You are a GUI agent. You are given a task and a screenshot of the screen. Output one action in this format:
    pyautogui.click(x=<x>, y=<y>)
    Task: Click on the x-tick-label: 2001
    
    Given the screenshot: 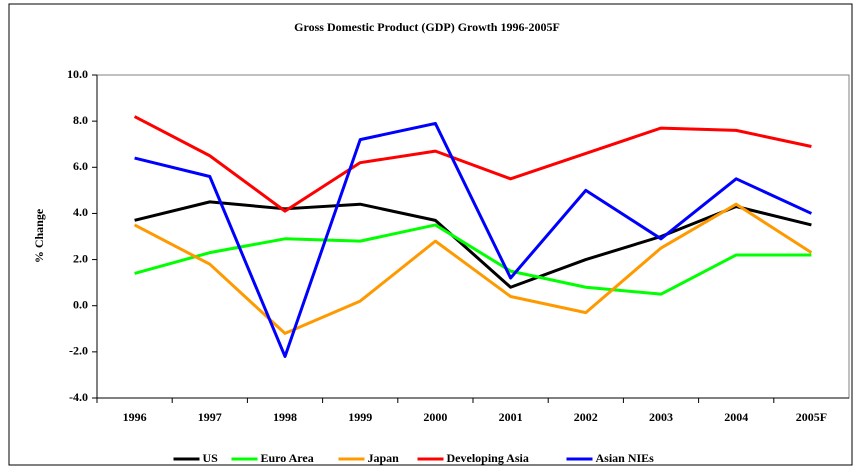 What is the action you would take?
    pyautogui.click(x=511, y=417)
    